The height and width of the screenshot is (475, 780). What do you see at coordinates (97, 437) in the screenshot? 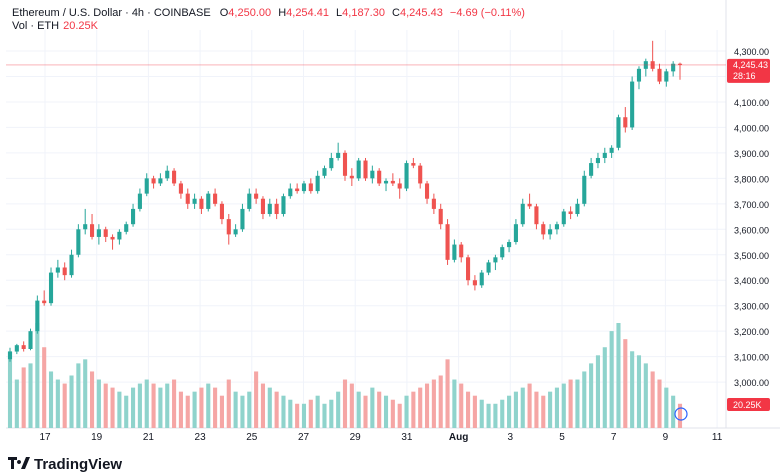
I see `x-tick-label: 19` at bounding box center [97, 437].